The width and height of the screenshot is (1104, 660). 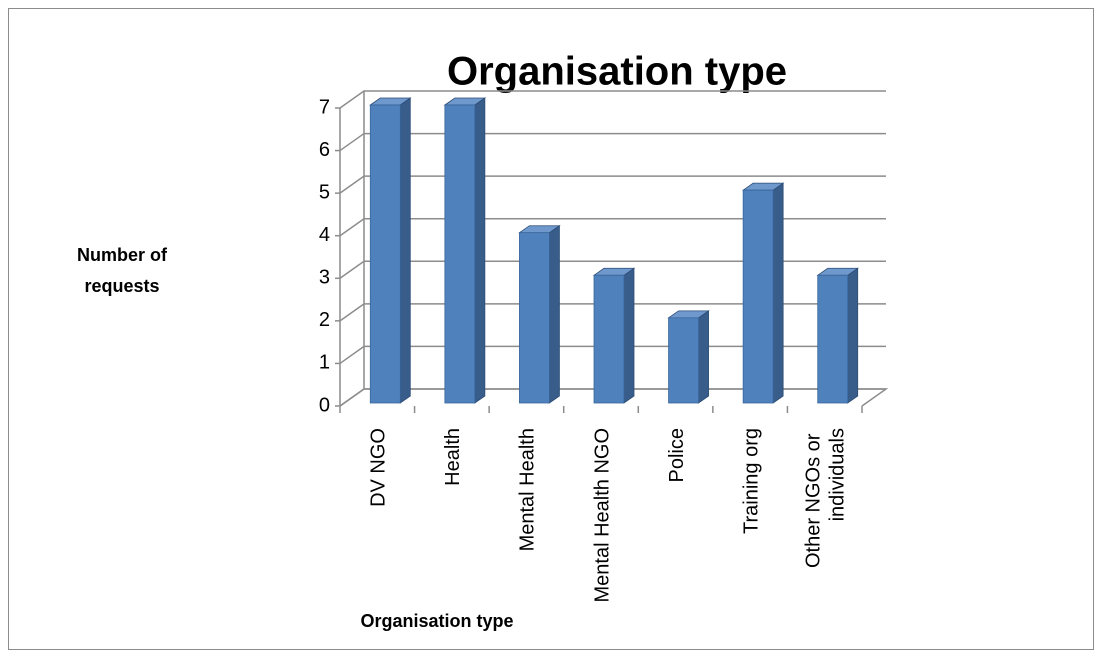 What do you see at coordinates (379, 467) in the screenshot?
I see `x-tick-label: DV NGO` at bounding box center [379, 467].